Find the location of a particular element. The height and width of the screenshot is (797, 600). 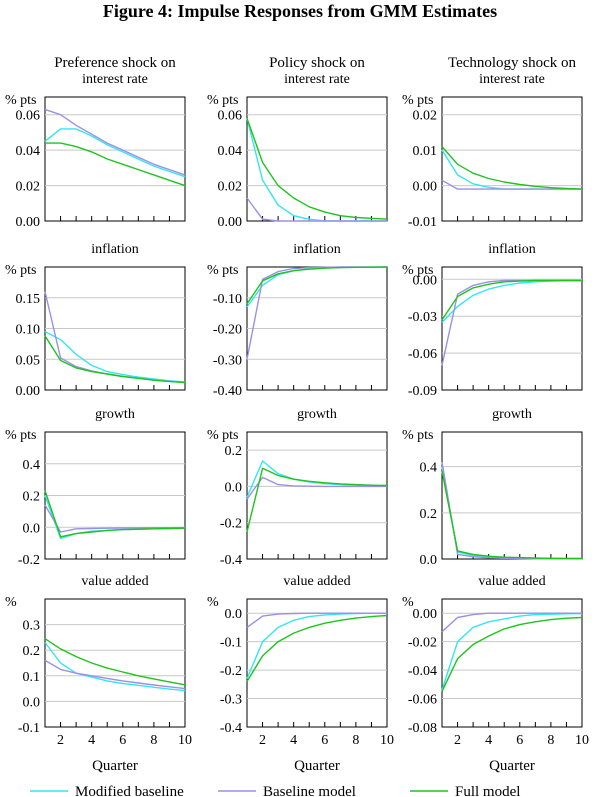

legend-label-modified-baseline: Modified baseline is located at coordinates (129, 790).